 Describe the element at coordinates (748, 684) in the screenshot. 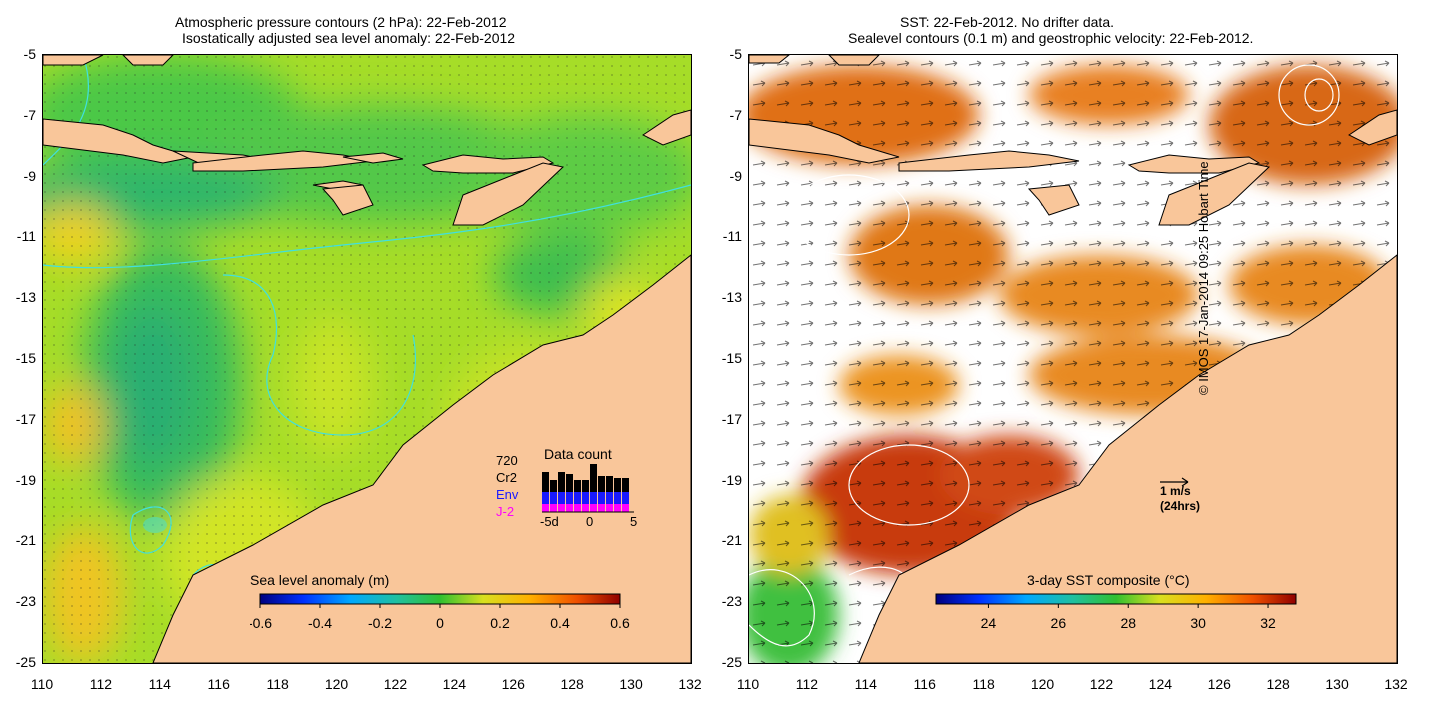

I see `right-lon-tick: 110` at that location.